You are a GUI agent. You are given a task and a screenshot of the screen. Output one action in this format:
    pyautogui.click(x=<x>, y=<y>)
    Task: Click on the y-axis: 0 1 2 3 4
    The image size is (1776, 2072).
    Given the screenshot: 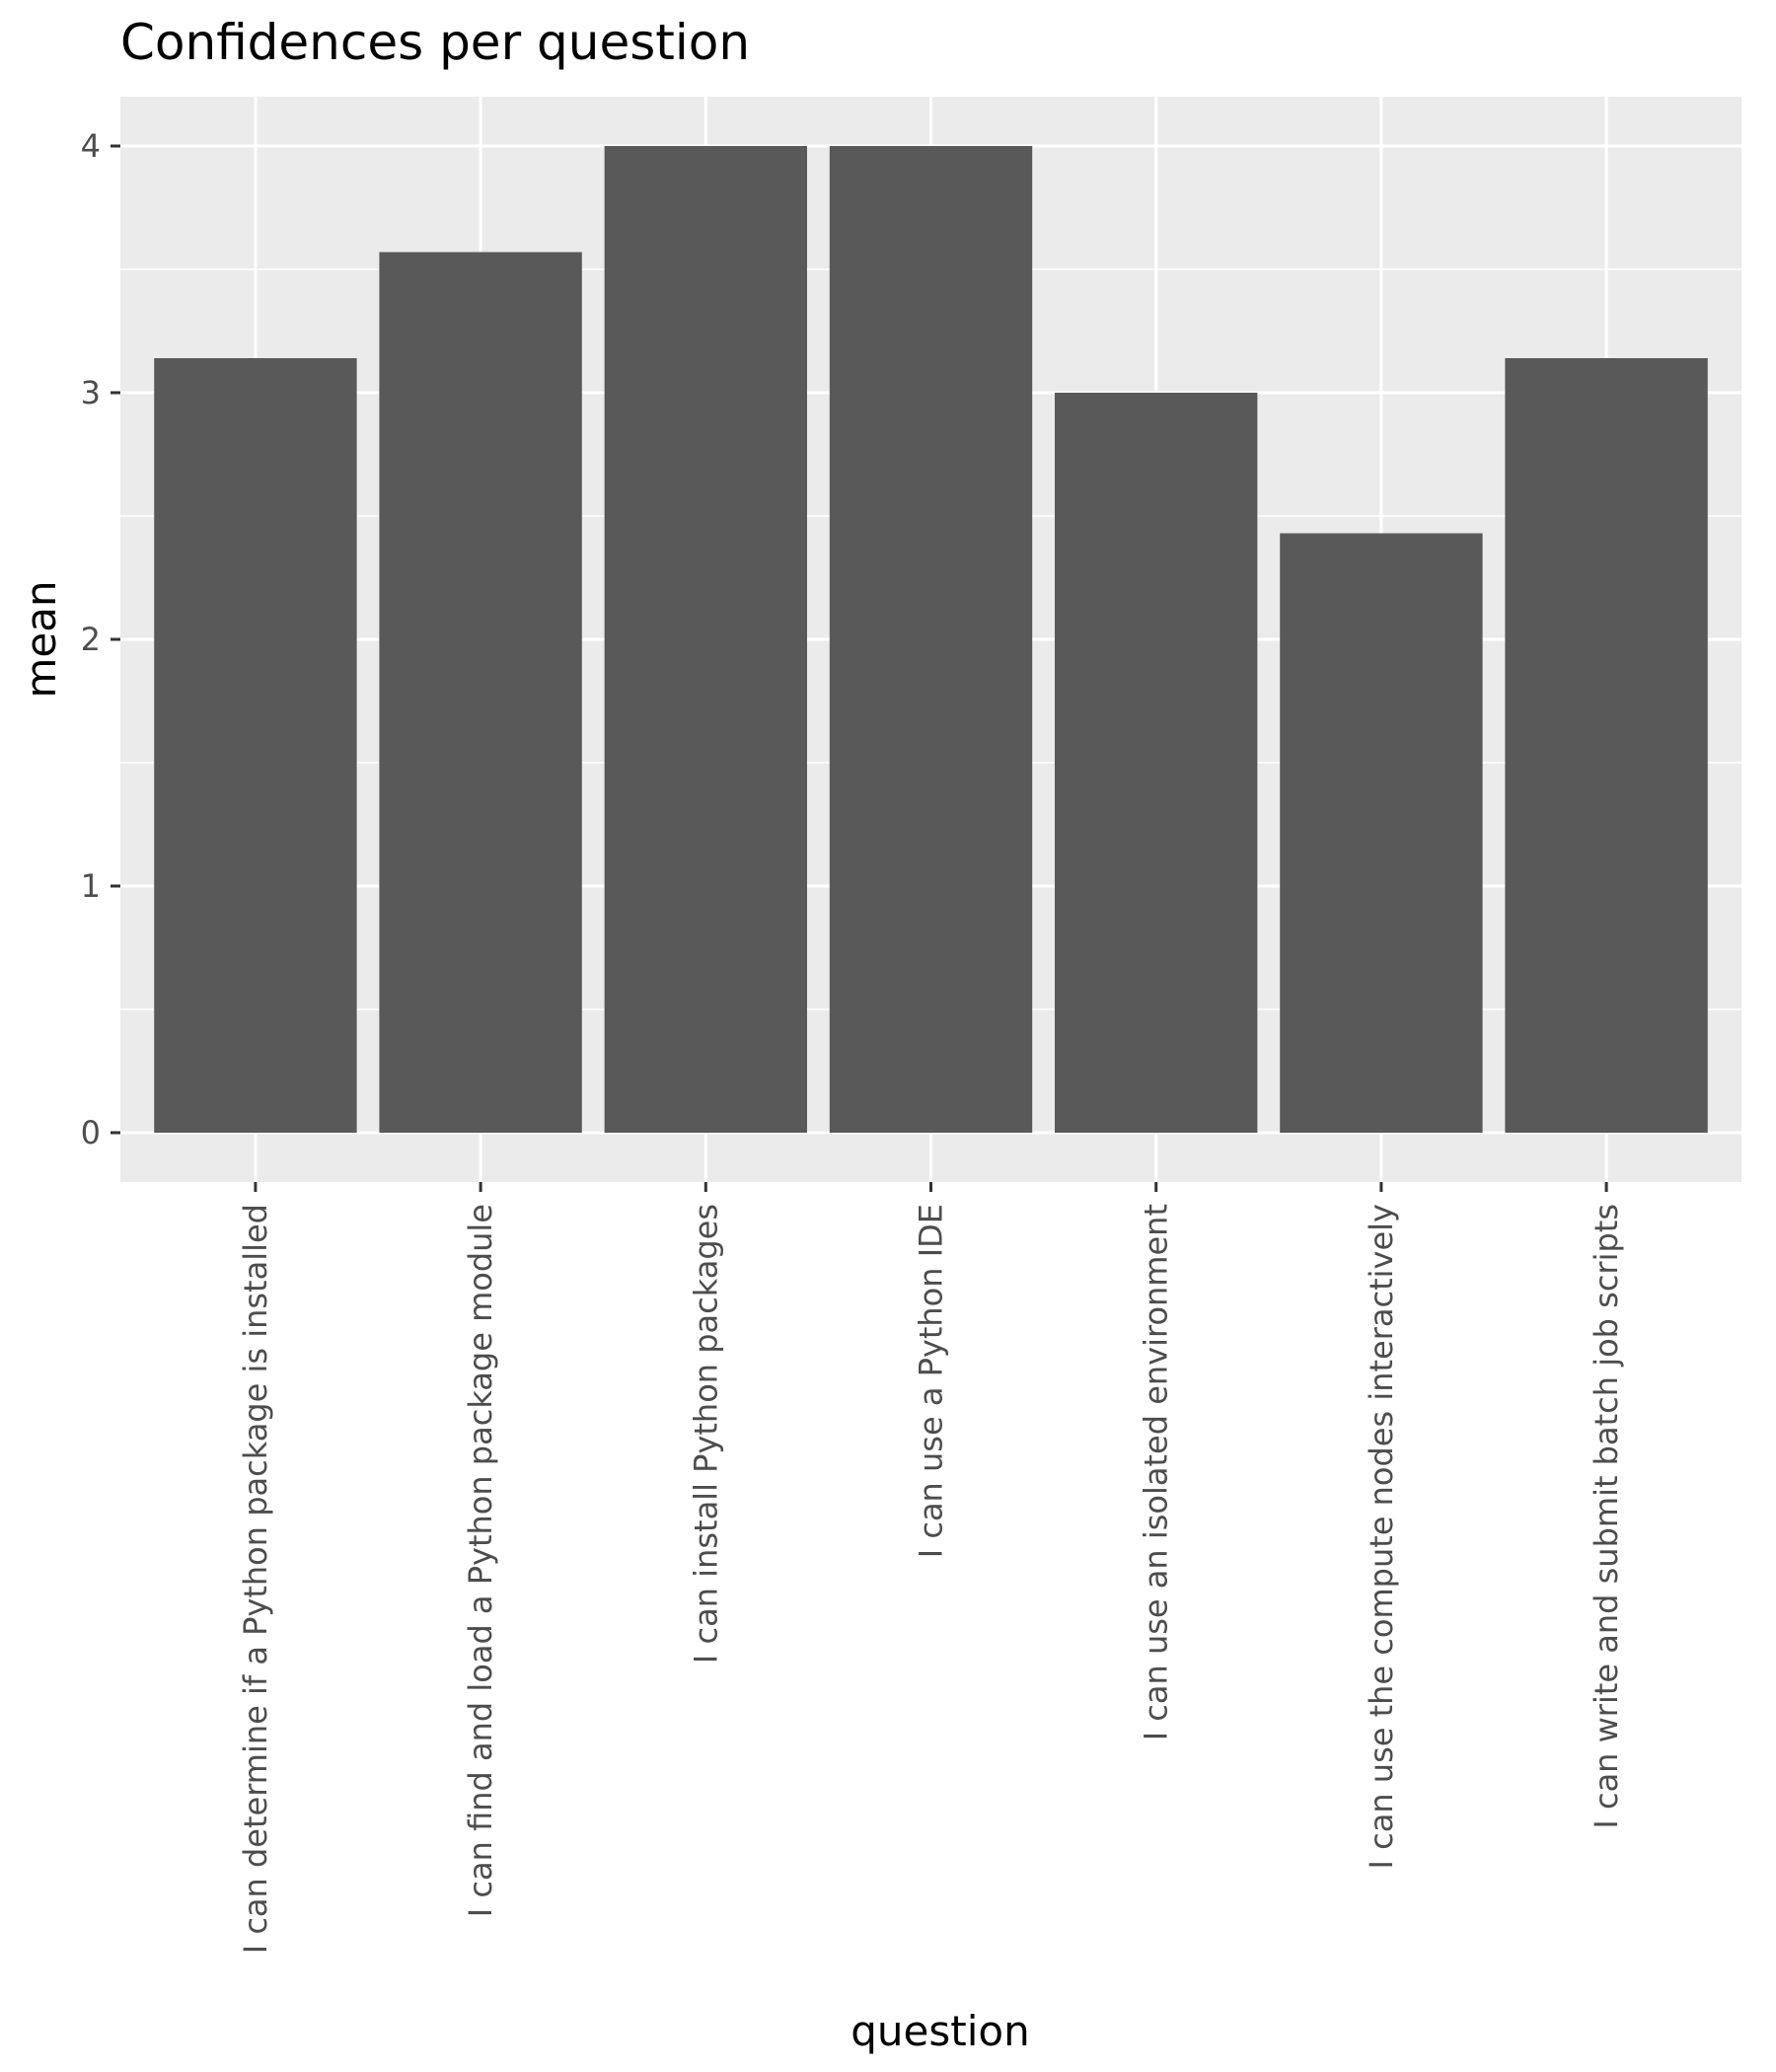 What is the action you would take?
    pyautogui.click(x=100, y=639)
    